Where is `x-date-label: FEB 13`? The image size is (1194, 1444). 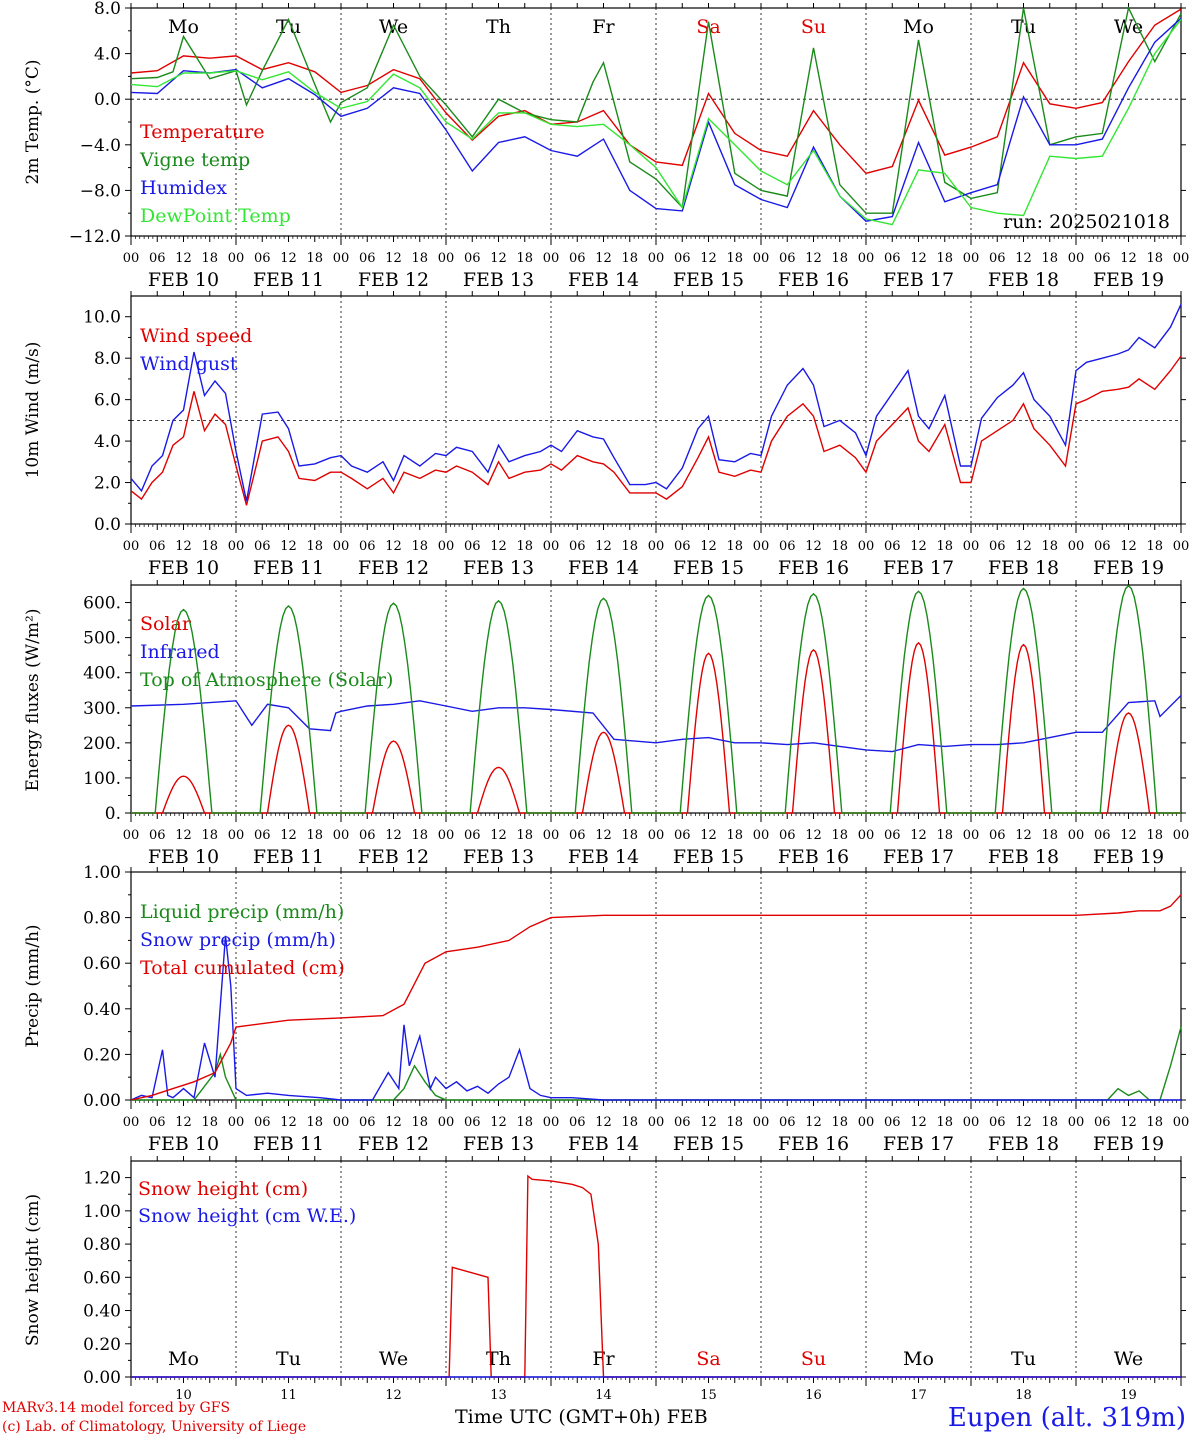 x-date-label: FEB 13 is located at coordinates (498, 1144).